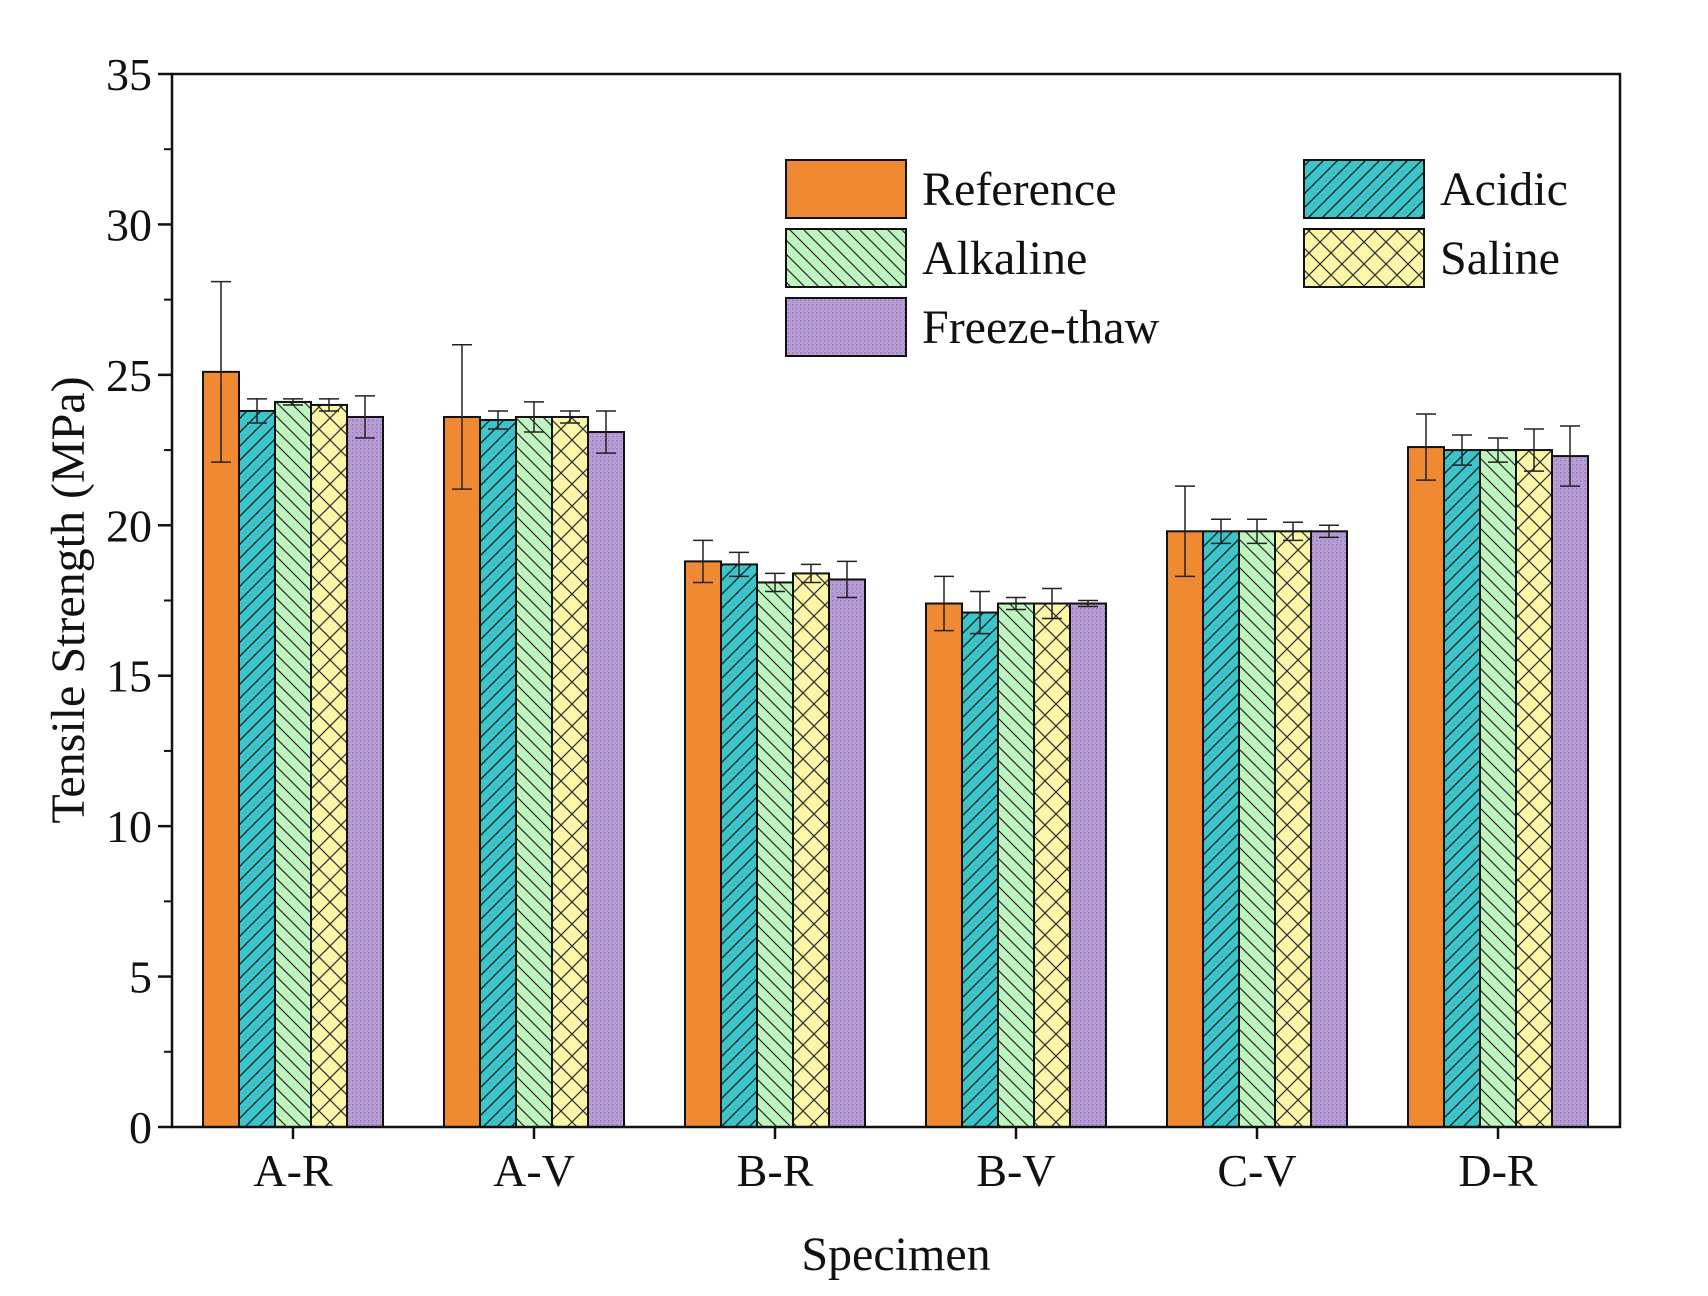  Describe the element at coordinates (1052, 603) in the screenshot. I see `error-bar-b-v-saline` at that location.